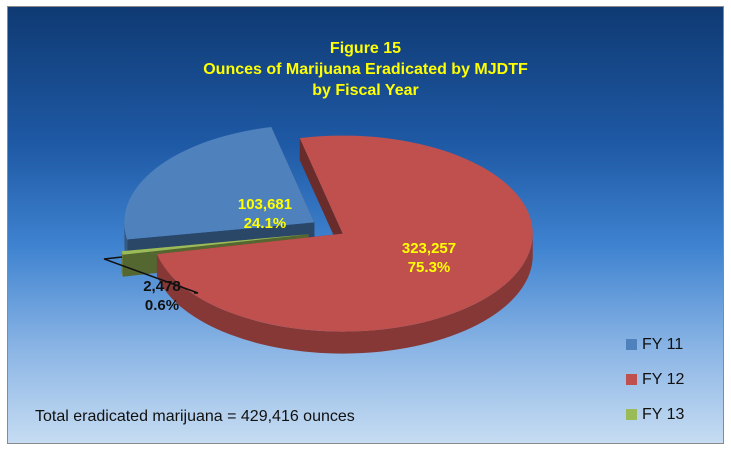 This screenshot has height=452, width=731. Describe the element at coordinates (162, 286) in the screenshot. I see `slice-value-fy13: 2,478` at that location.